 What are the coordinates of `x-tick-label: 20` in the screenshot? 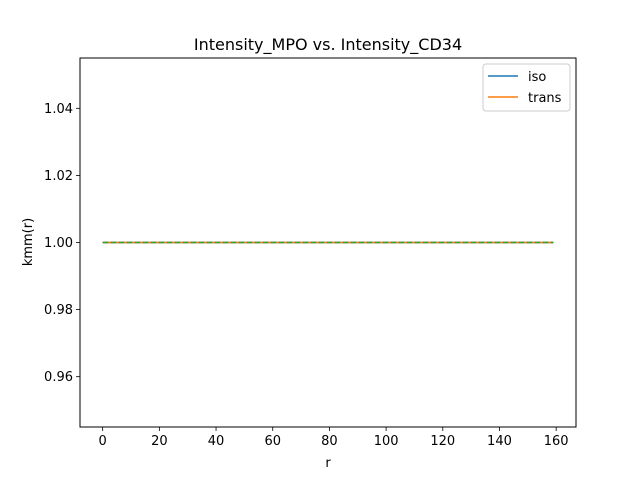 It's located at (159, 441).